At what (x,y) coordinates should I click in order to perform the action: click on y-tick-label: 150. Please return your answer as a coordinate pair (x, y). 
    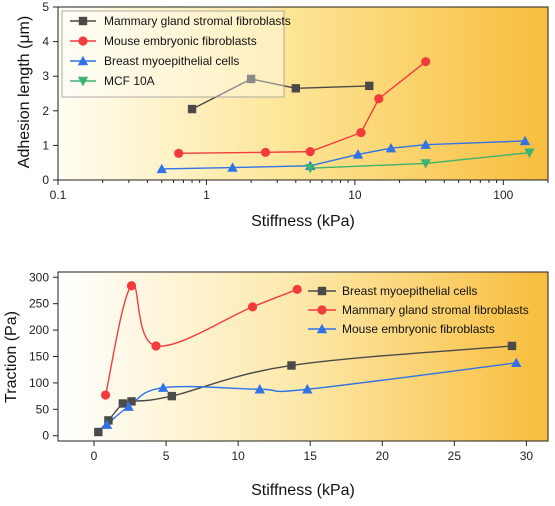
    Looking at the image, I should click on (39, 357).